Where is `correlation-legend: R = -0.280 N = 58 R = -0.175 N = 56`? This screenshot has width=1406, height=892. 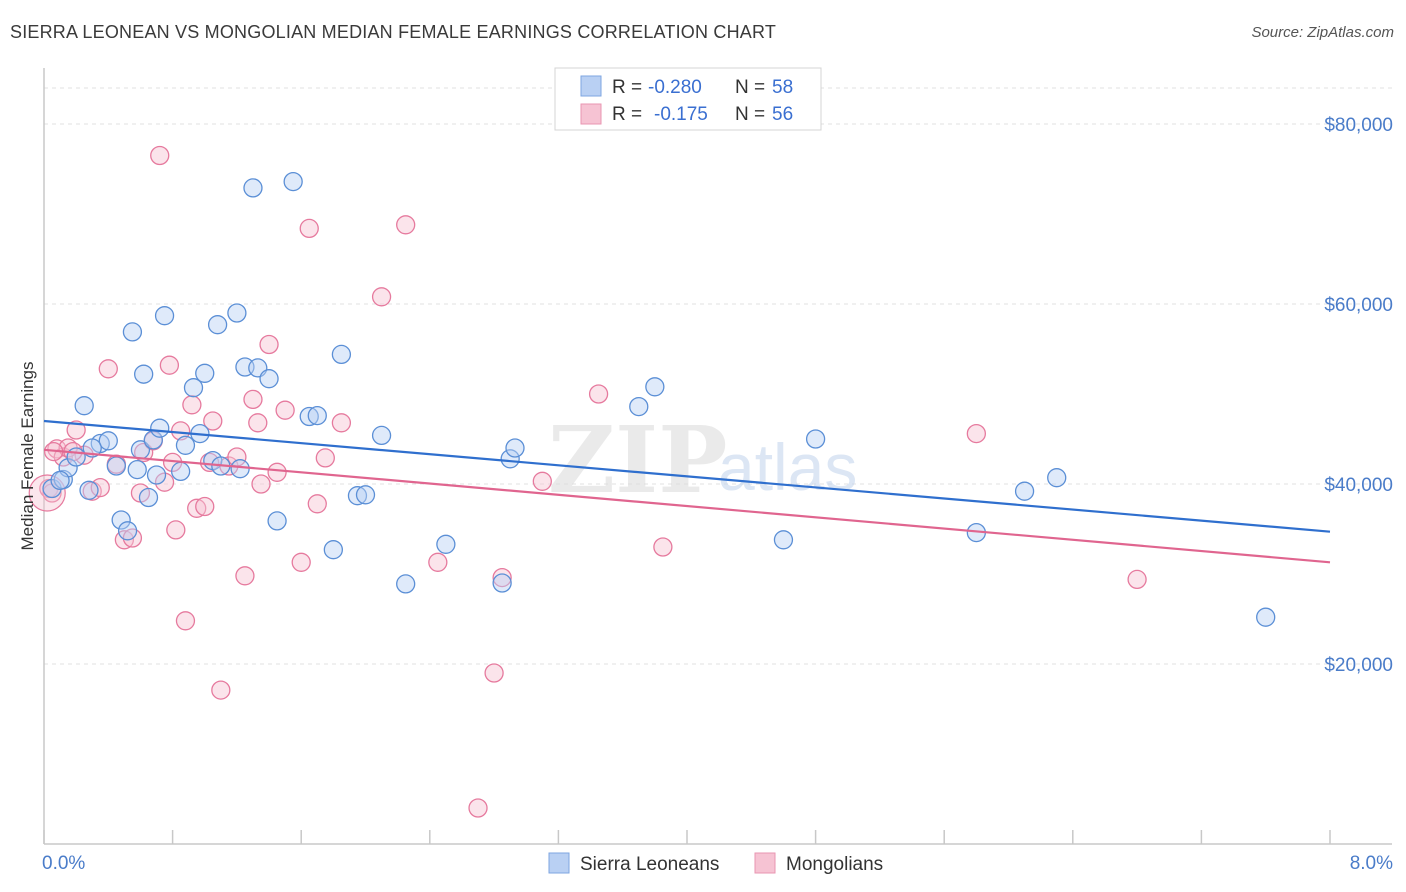 correlation-legend: R = -0.280 N = 58 R = -0.175 N = 56 is located at coordinates (688, 99).